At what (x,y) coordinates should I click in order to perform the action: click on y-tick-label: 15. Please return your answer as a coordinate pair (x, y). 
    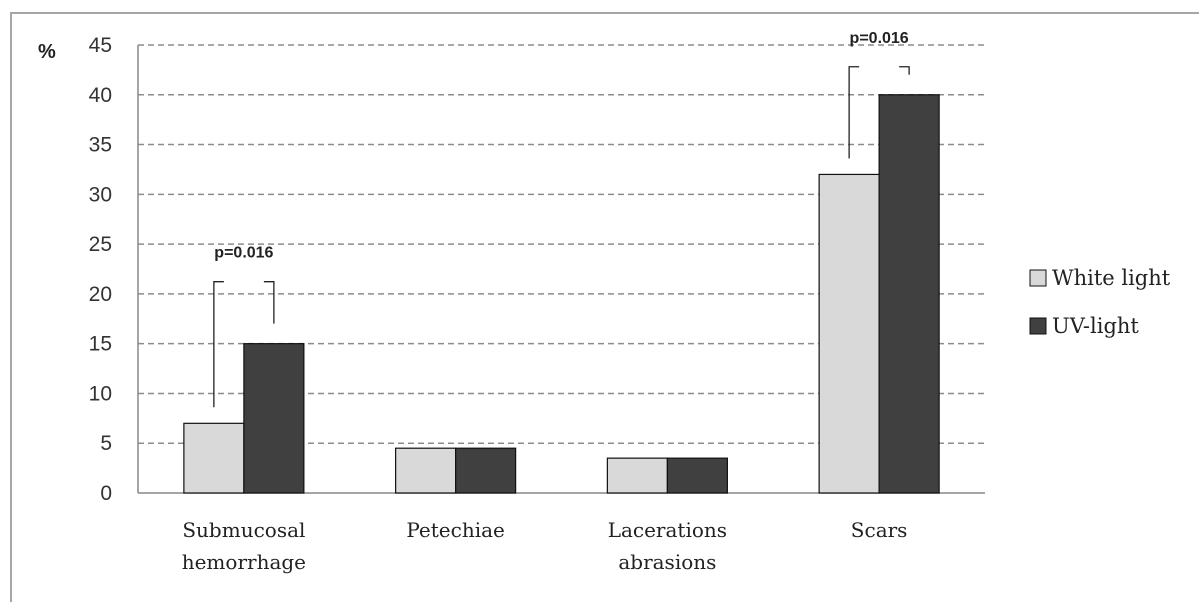
    Looking at the image, I should click on (100, 344).